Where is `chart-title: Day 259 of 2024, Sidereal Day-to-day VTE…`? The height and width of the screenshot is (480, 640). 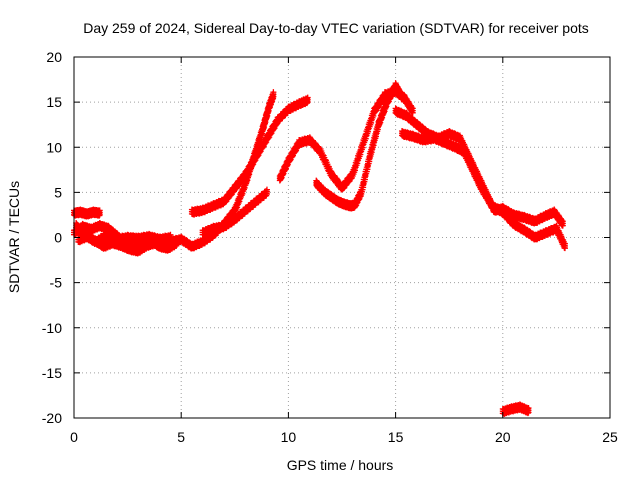
chart-title: Day 259 of 2024, Sidereal Day-to-day VTE… is located at coordinates (336, 28).